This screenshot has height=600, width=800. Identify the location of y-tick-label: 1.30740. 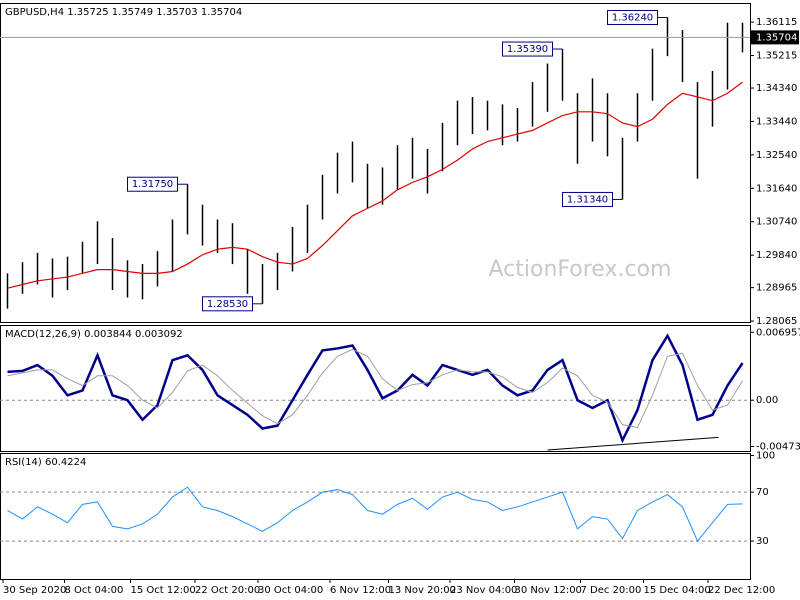
(776, 222).